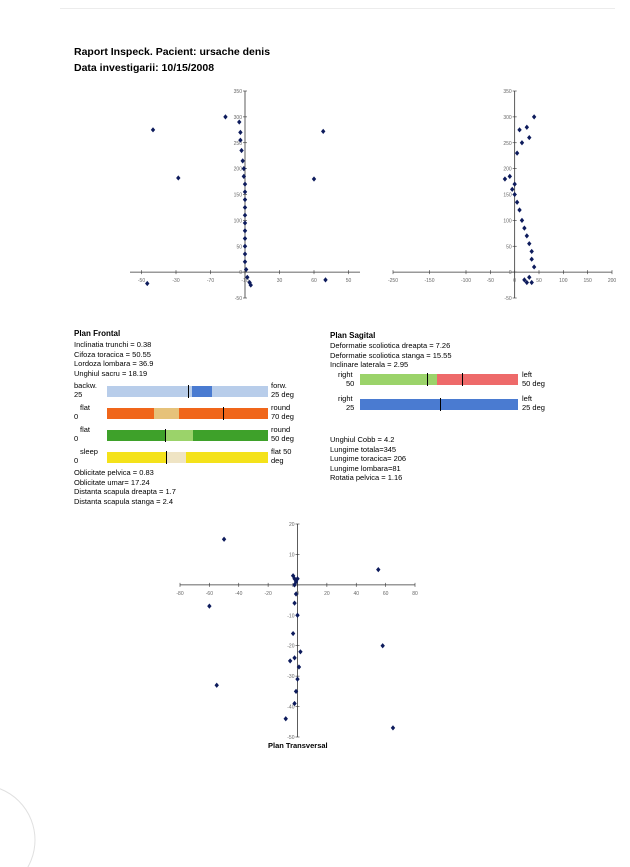 Image resolution: width=630 pixels, height=867 pixels. Describe the element at coordinates (290, 708) in the screenshot. I see `y-tick-label: -40` at that location.